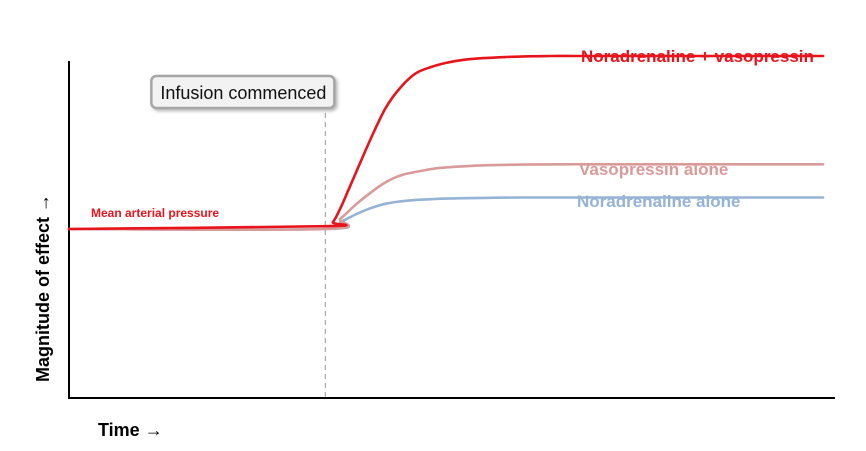 This screenshot has width=866, height=451. I want to click on series-line-vasopressin-alone, so click(446, 197).